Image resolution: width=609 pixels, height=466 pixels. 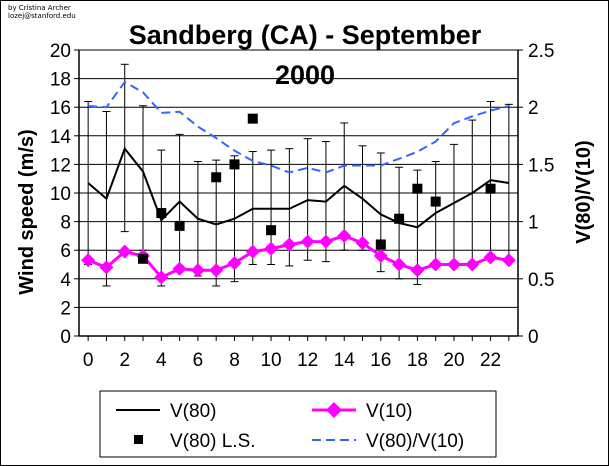 I want to click on legend-v80ls-square-icon, so click(x=138, y=439).